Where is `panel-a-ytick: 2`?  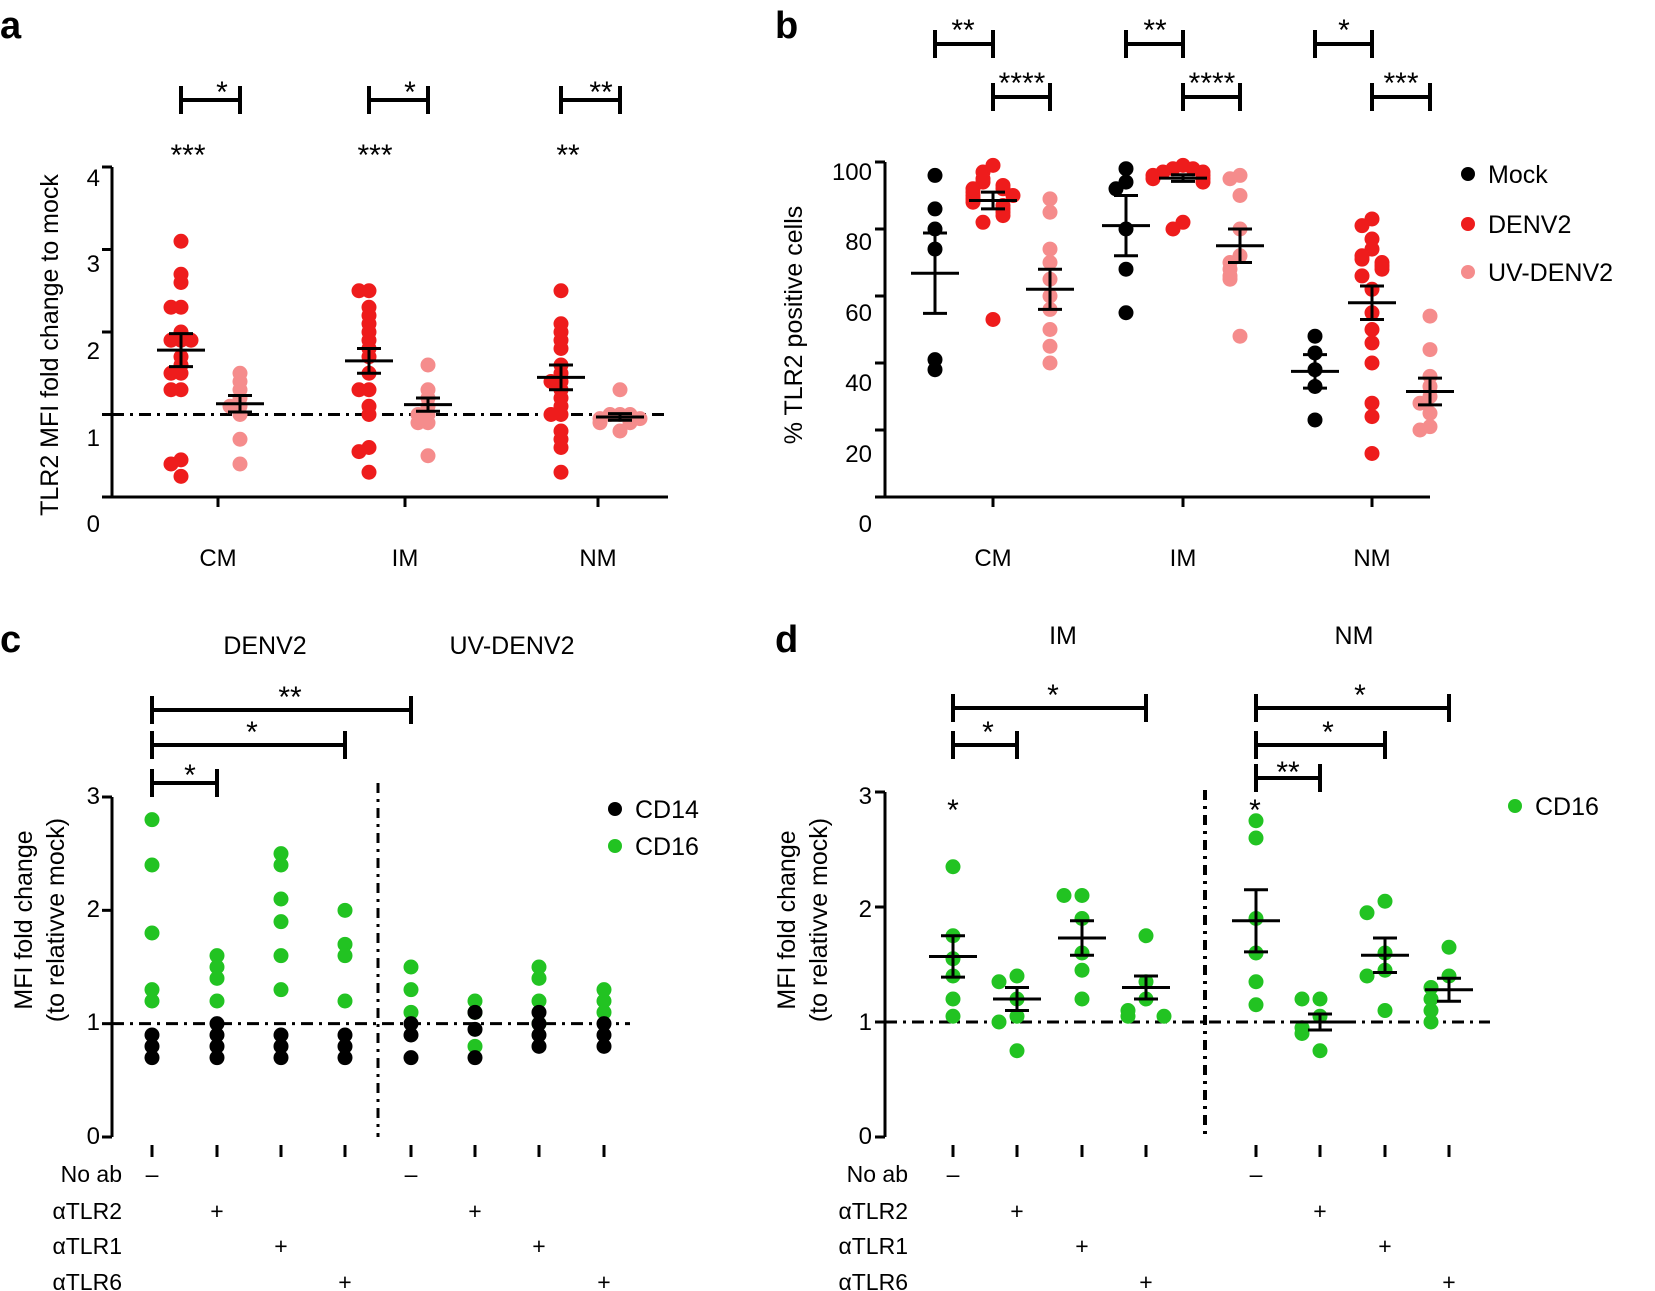 panel-a-ytick: 2 is located at coordinates (93, 351).